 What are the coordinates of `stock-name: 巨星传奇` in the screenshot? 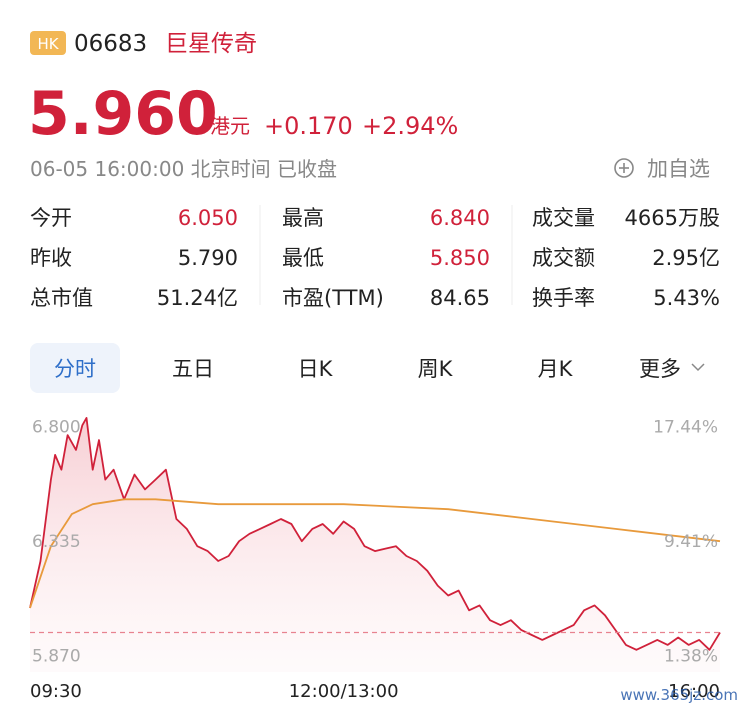 It's located at (211, 44).